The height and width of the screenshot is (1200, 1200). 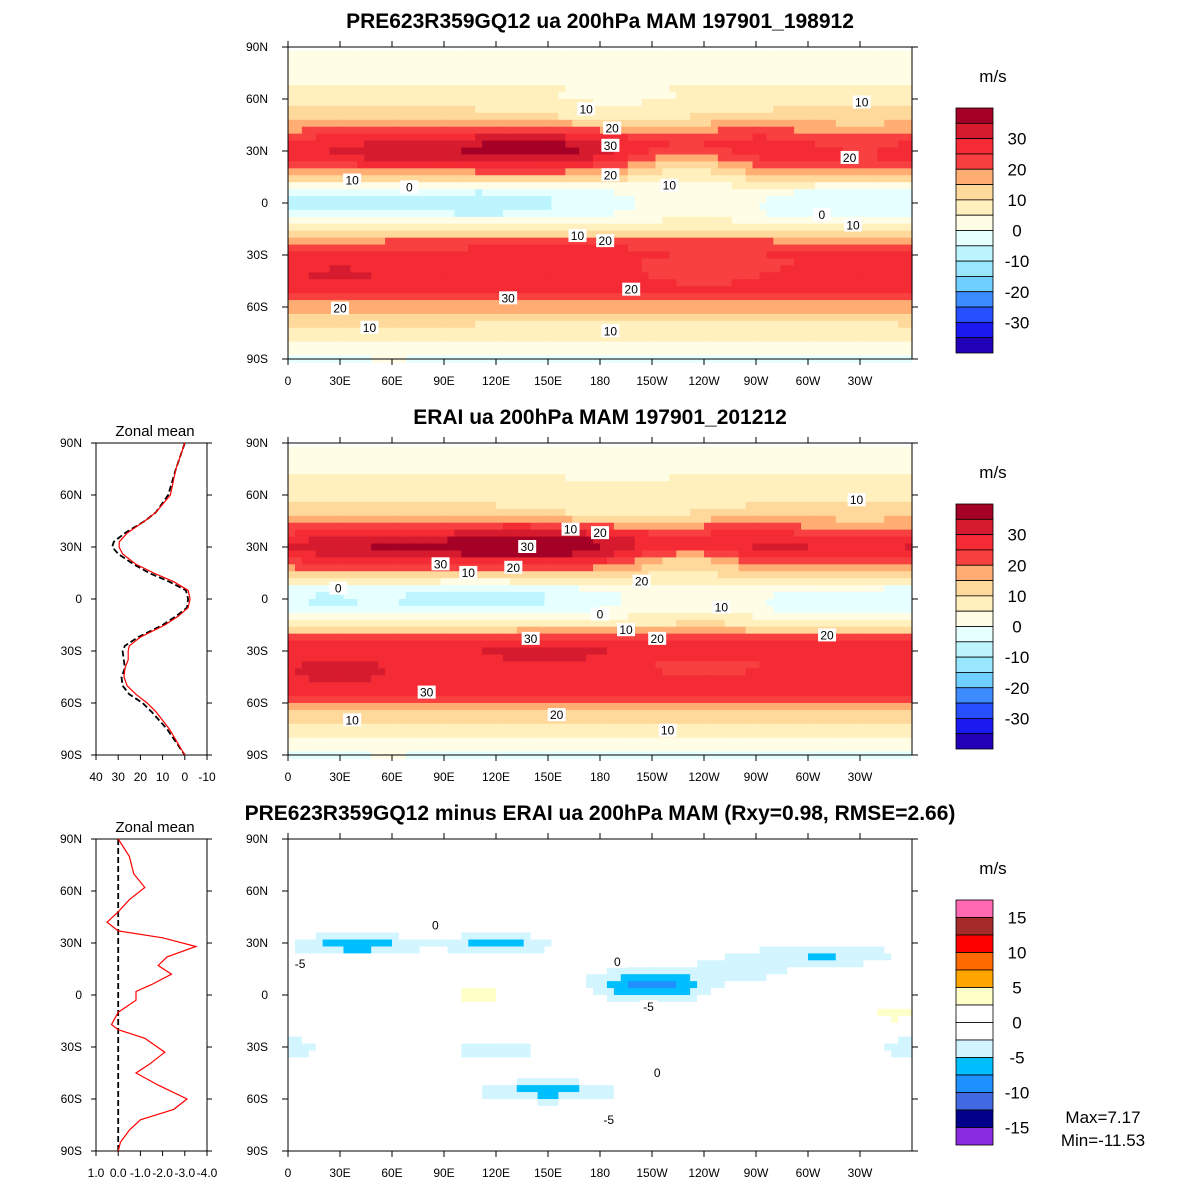 I want to click on contour-label-bg, so click(x=610, y=145).